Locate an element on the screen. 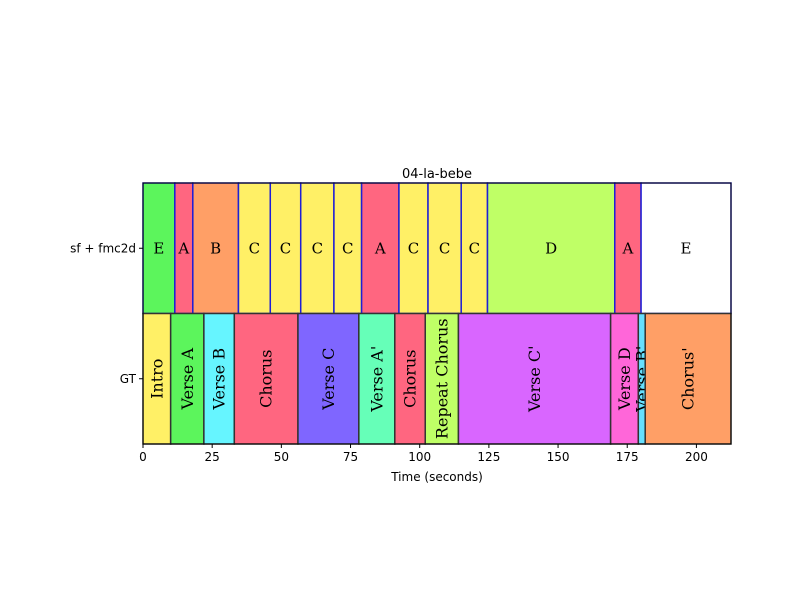 This screenshot has width=800, height=600. segment-label: Verse A is located at coordinates (187, 379).